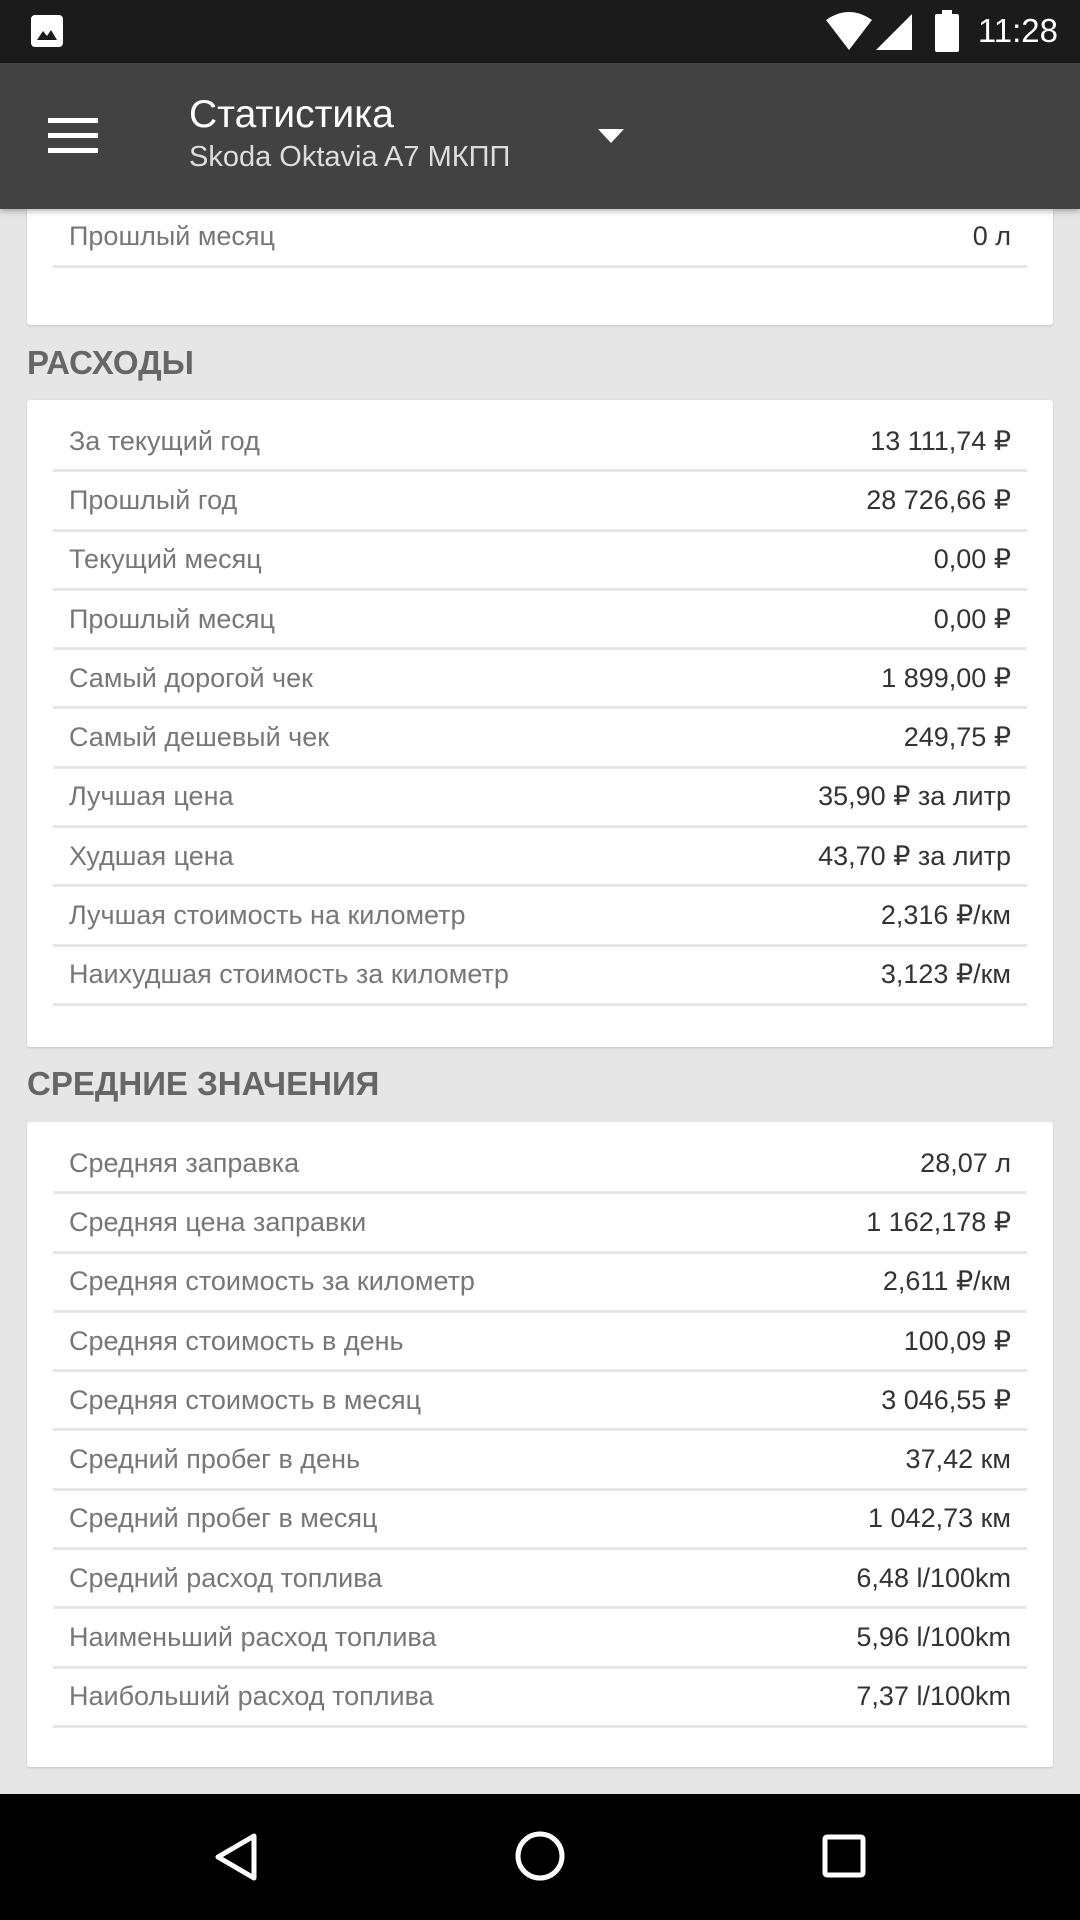  Describe the element at coordinates (611, 136) in the screenshot. I see `dropdown-arrow-icon` at that location.